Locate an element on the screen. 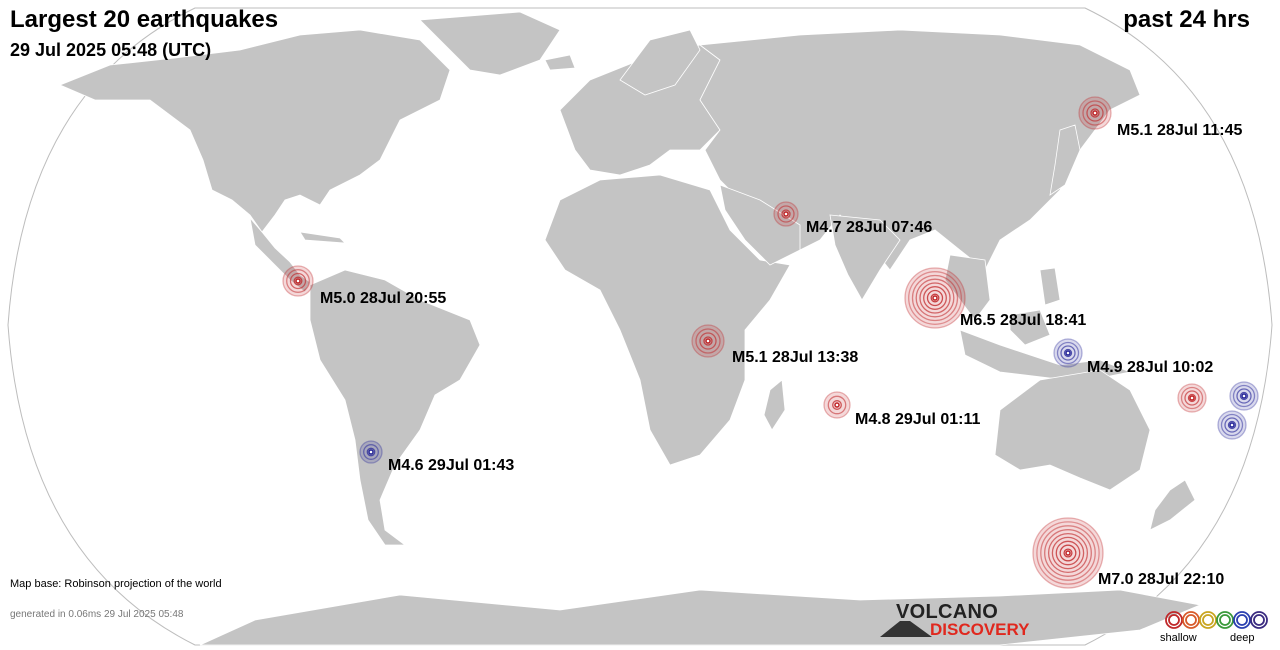 The image size is (1280, 650). land-indochina is located at coordinates (967, 287).